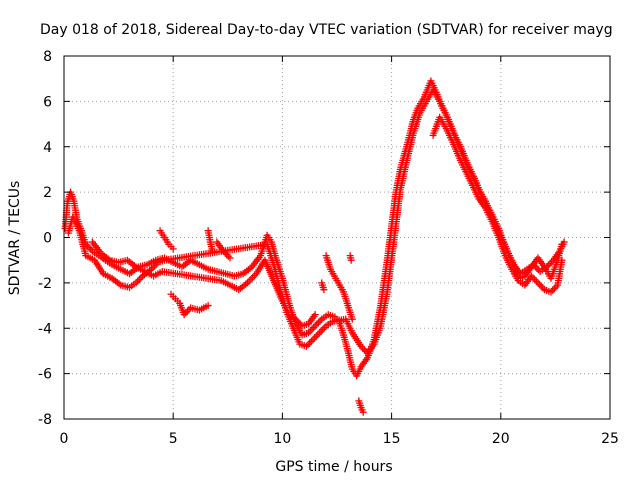 This screenshot has width=640, height=480. Describe the element at coordinates (562, 244) in the screenshot. I see `trace-b-point` at that location.